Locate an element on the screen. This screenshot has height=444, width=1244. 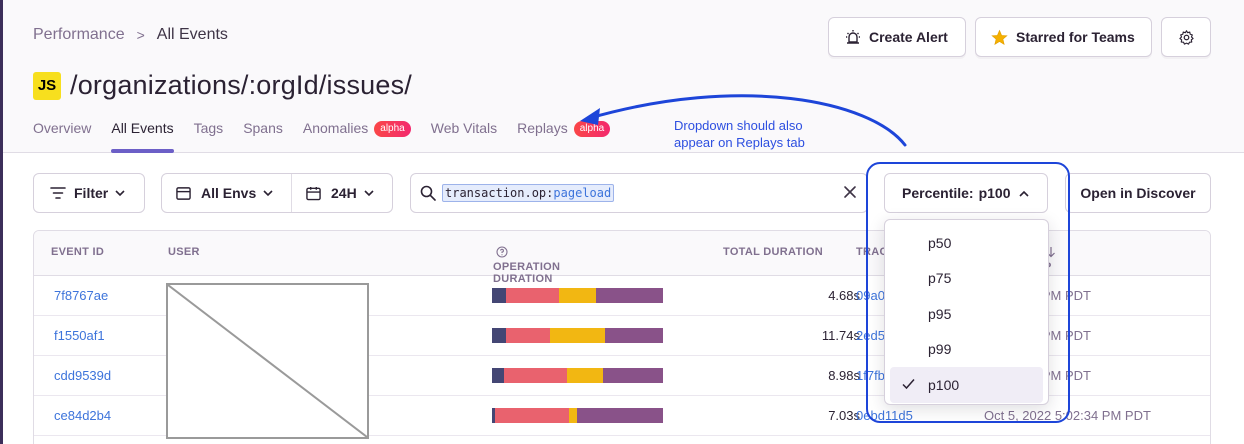
calendar-icon is located at coordinates (313, 193).